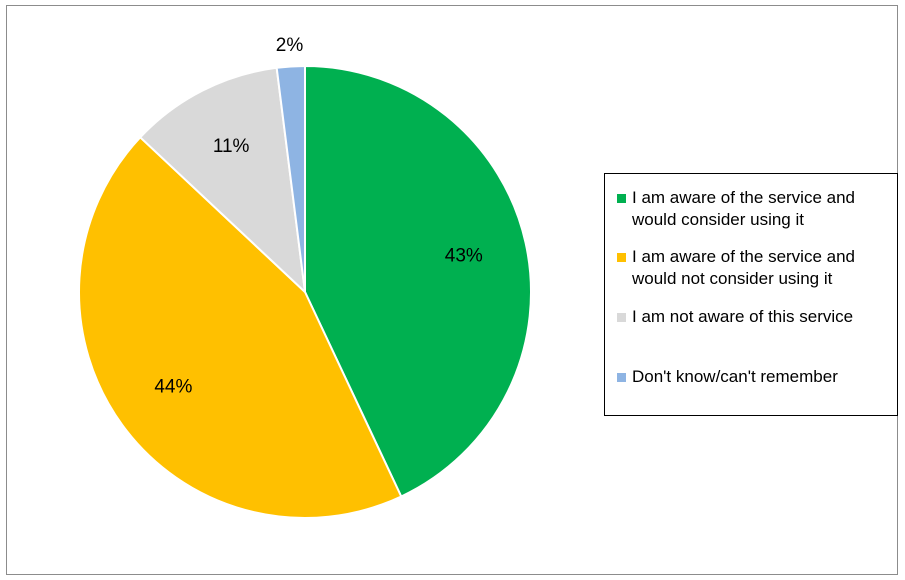 The width and height of the screenshot is (905, 580). What do you see at coordinates (290, 178) in the screenshot?
I see `pie-slice-dont-know` at bounding box center [290, 178].